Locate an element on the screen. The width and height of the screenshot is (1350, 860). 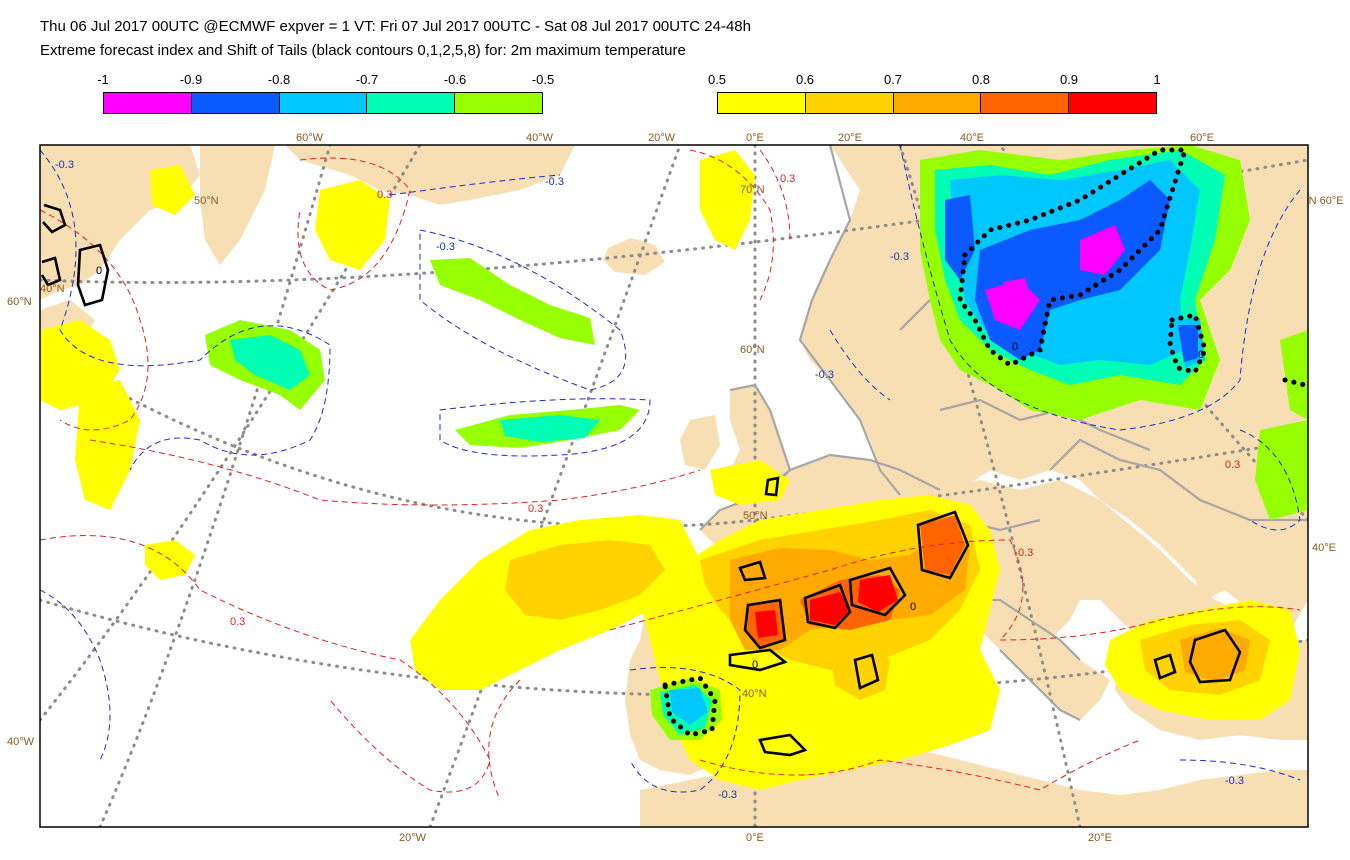
lon-label: 20°E is located at coordinates (850, 138).